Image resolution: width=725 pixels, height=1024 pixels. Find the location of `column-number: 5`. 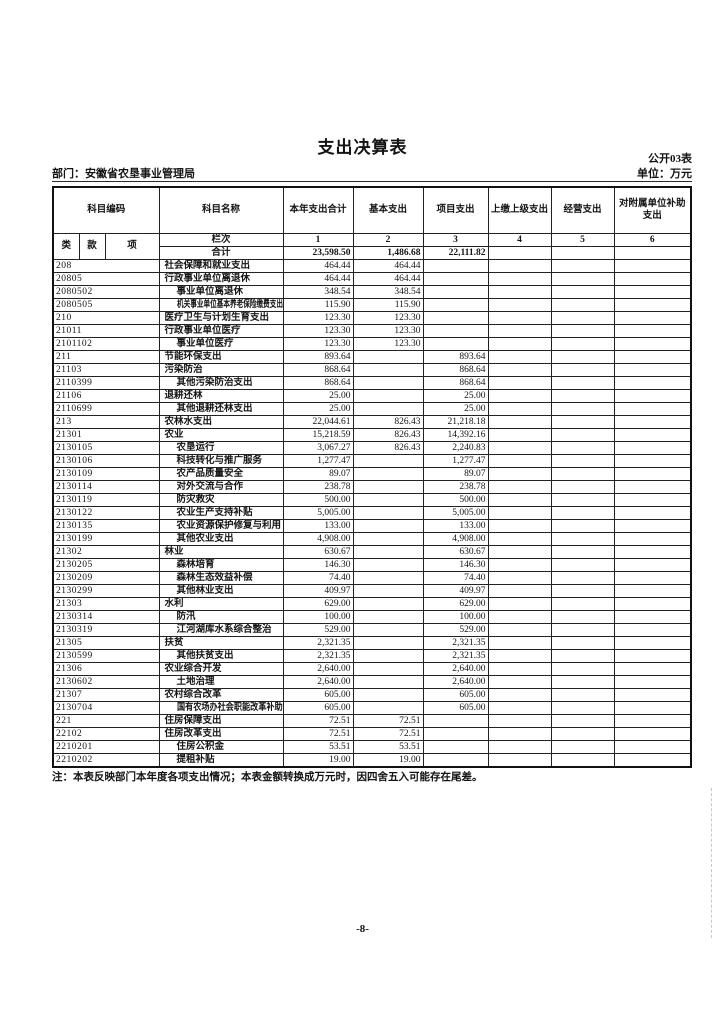

column-number: 5 is located at coordinates (582, 239).